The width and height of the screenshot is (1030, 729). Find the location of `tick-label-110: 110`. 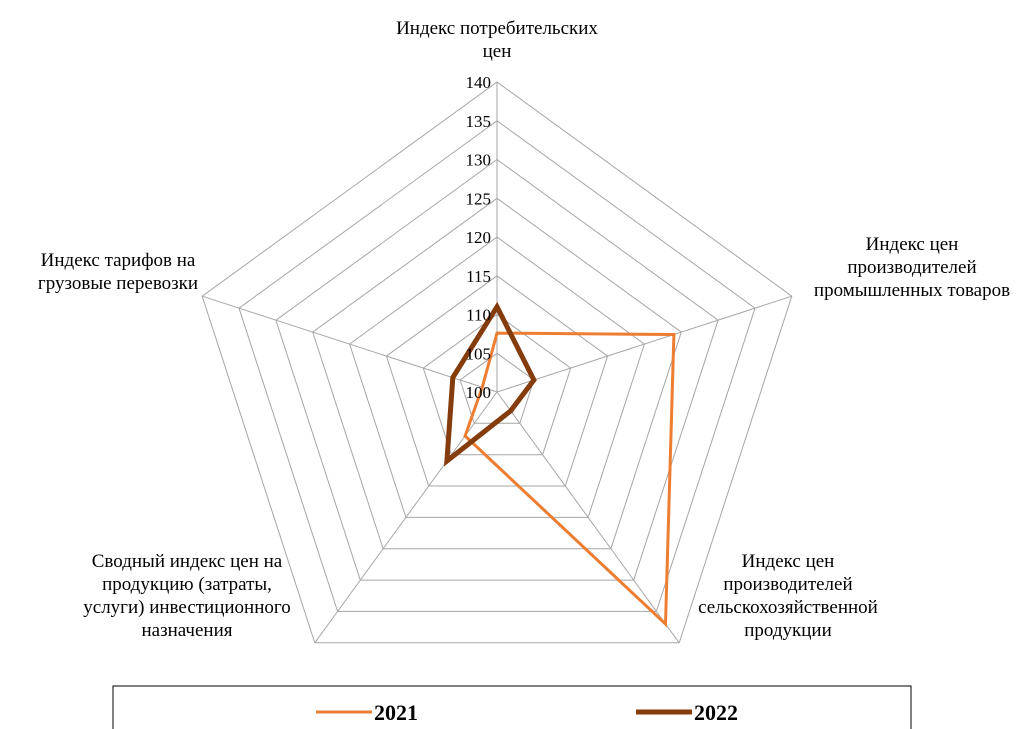

tick-label-110: 110 is located at coordinates (478, 315).